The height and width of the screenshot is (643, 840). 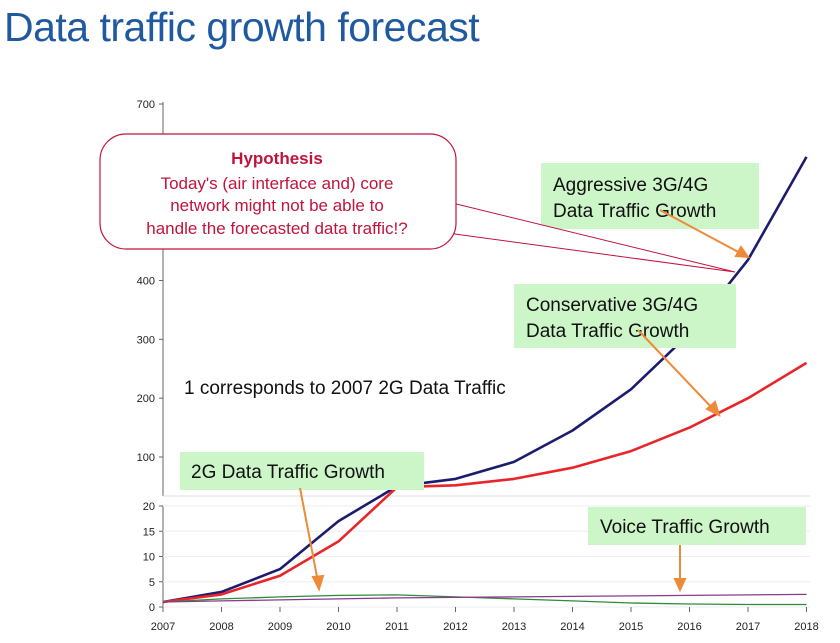 I want to click on x-tick-label: 2018, so click(x=806, y=627).